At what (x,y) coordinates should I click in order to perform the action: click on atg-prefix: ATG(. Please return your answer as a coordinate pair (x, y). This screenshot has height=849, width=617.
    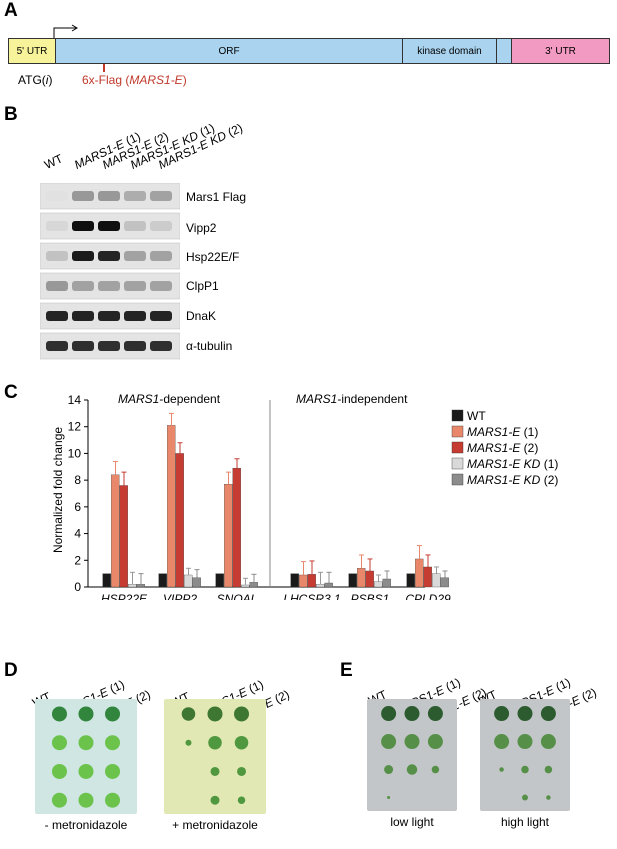
    Looking at the image, I should click on (32, 80).